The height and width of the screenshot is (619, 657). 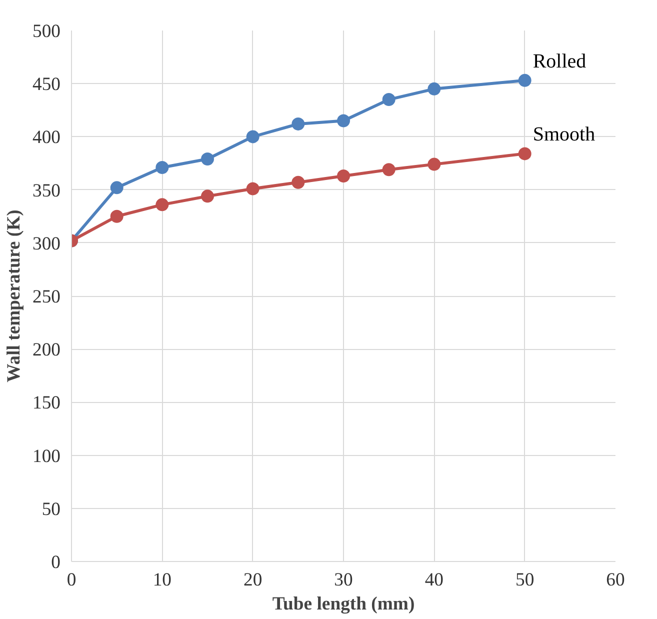 I want to click on x-tick-label: 0, so click(x=71, y=580).